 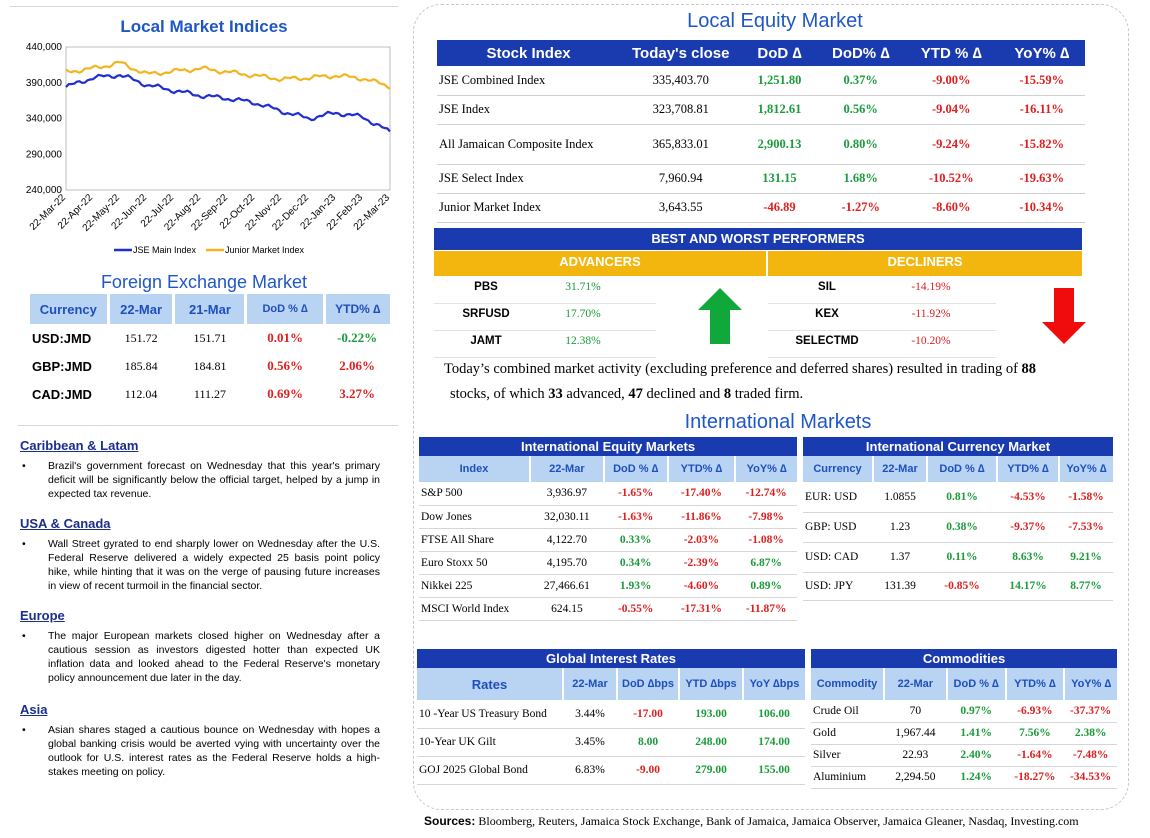 What do you see at coordinates (1041, 109) in the screenshot?
I see `equity-yoy: -16.11%` at bounding box center [1041, 109].